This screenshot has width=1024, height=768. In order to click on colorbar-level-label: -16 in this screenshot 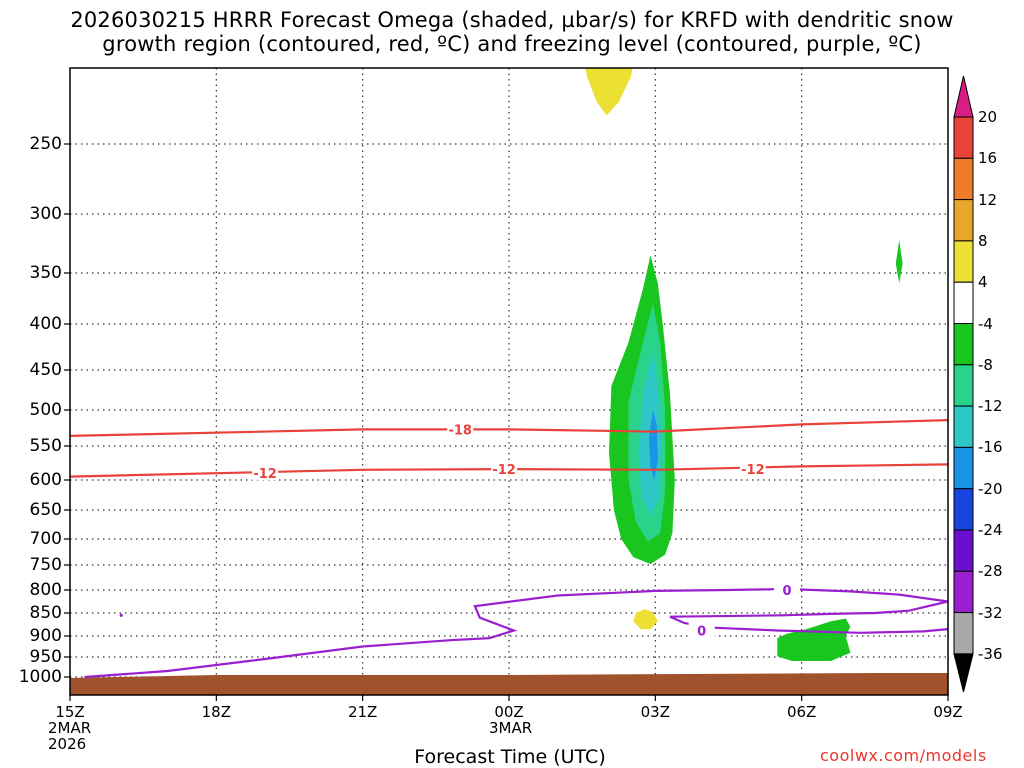, I will do `click(990, 447)`.